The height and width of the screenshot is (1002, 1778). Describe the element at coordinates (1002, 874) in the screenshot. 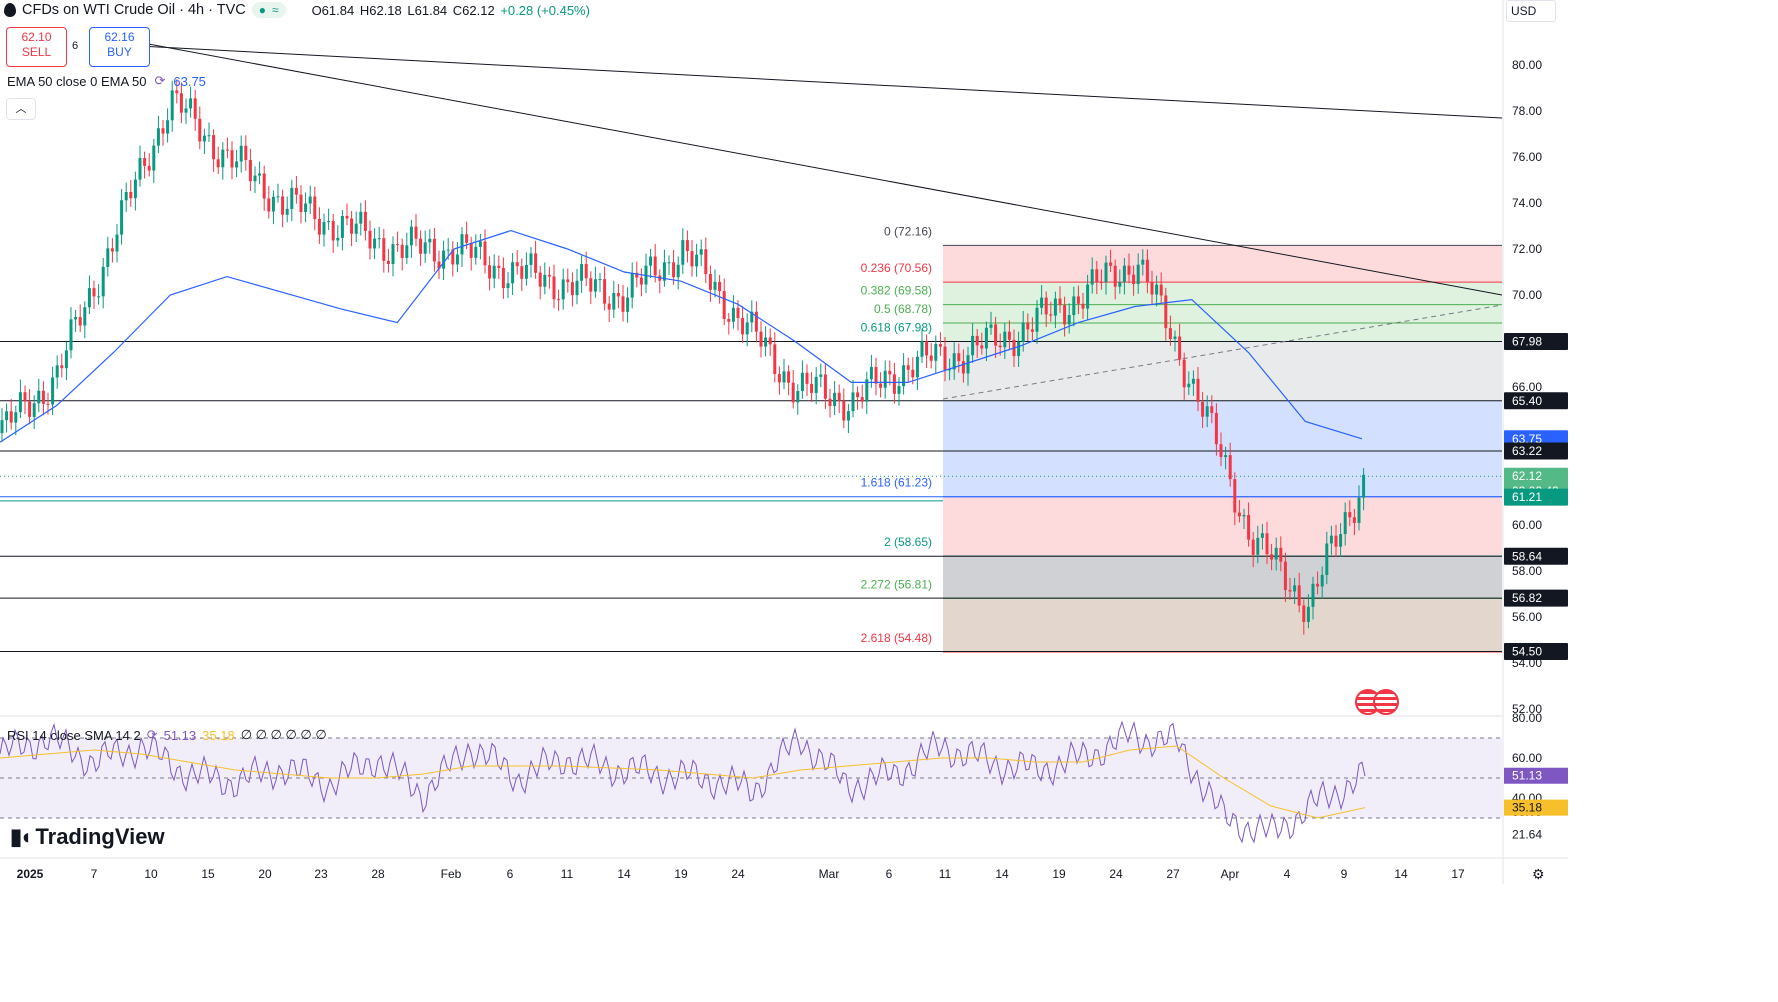

I see `time-tick-label: 14` at that location.